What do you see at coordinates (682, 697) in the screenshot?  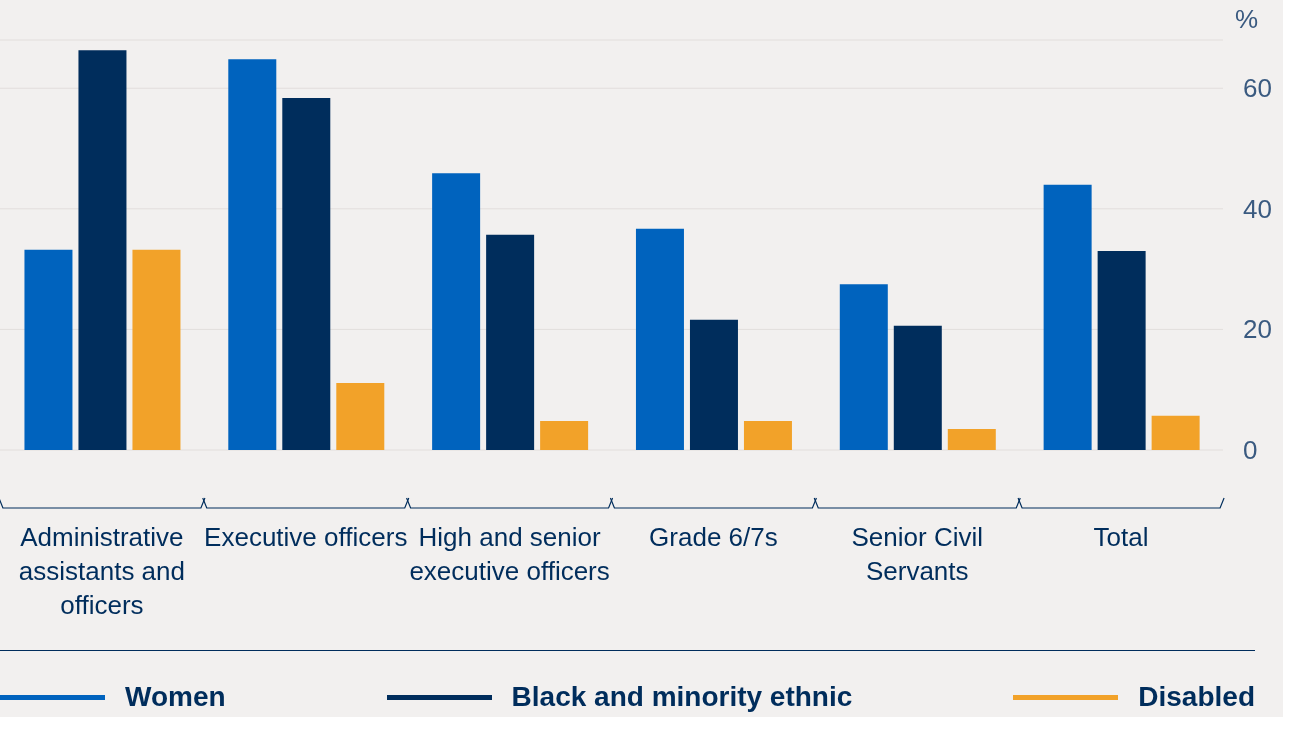 I see `legend-label: Black and minority ethnic` at bounding box center [682, 697].